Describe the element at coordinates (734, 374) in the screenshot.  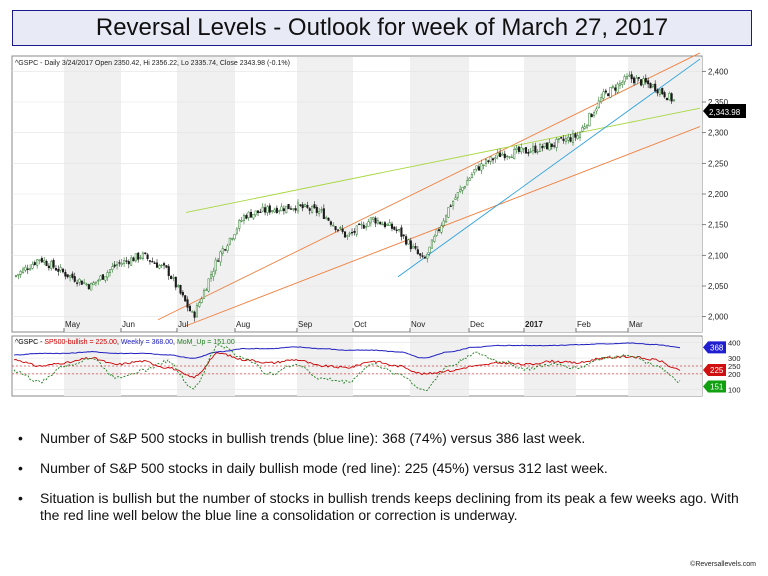
I see `breadth-y-tick-label: 200` at that location.